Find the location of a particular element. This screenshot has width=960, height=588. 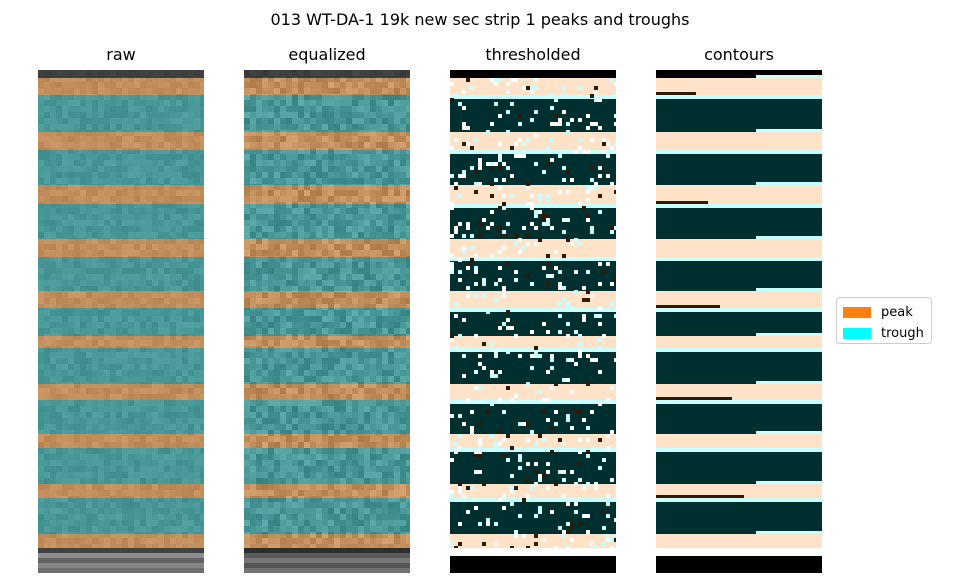

raw-image is located at coordinates (121, 321).